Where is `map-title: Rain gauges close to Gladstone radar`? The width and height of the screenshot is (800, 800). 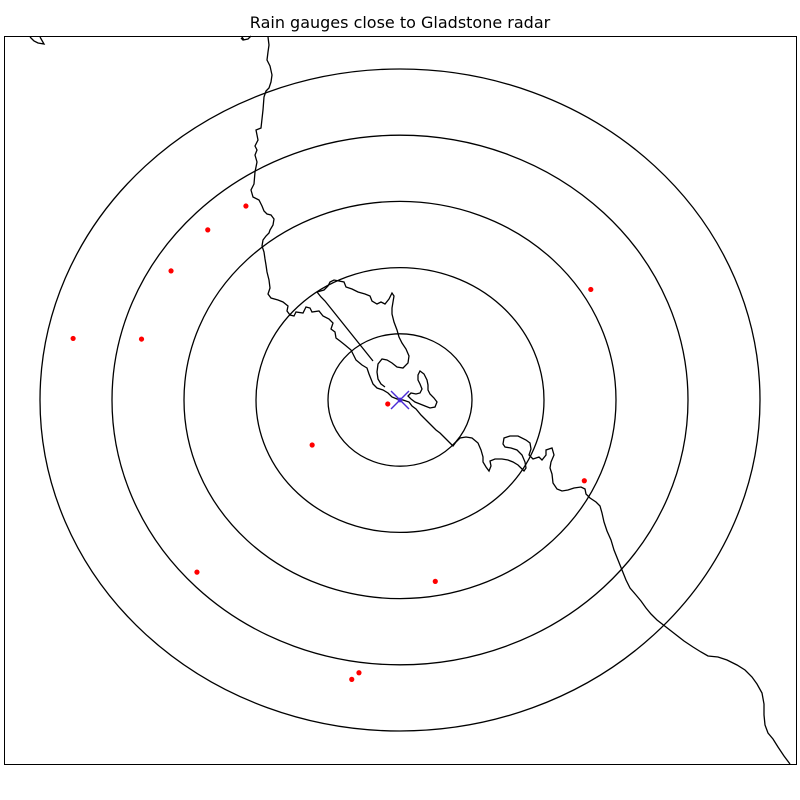
map-title: Rain gauges close to Gladstone radar is located at coordinates (400, 22).